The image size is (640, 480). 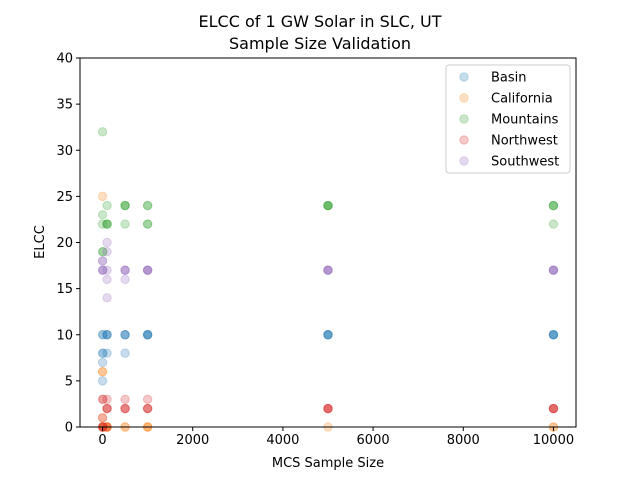 I want to click on legend-marker-mountains, so click(x=464, y=119).